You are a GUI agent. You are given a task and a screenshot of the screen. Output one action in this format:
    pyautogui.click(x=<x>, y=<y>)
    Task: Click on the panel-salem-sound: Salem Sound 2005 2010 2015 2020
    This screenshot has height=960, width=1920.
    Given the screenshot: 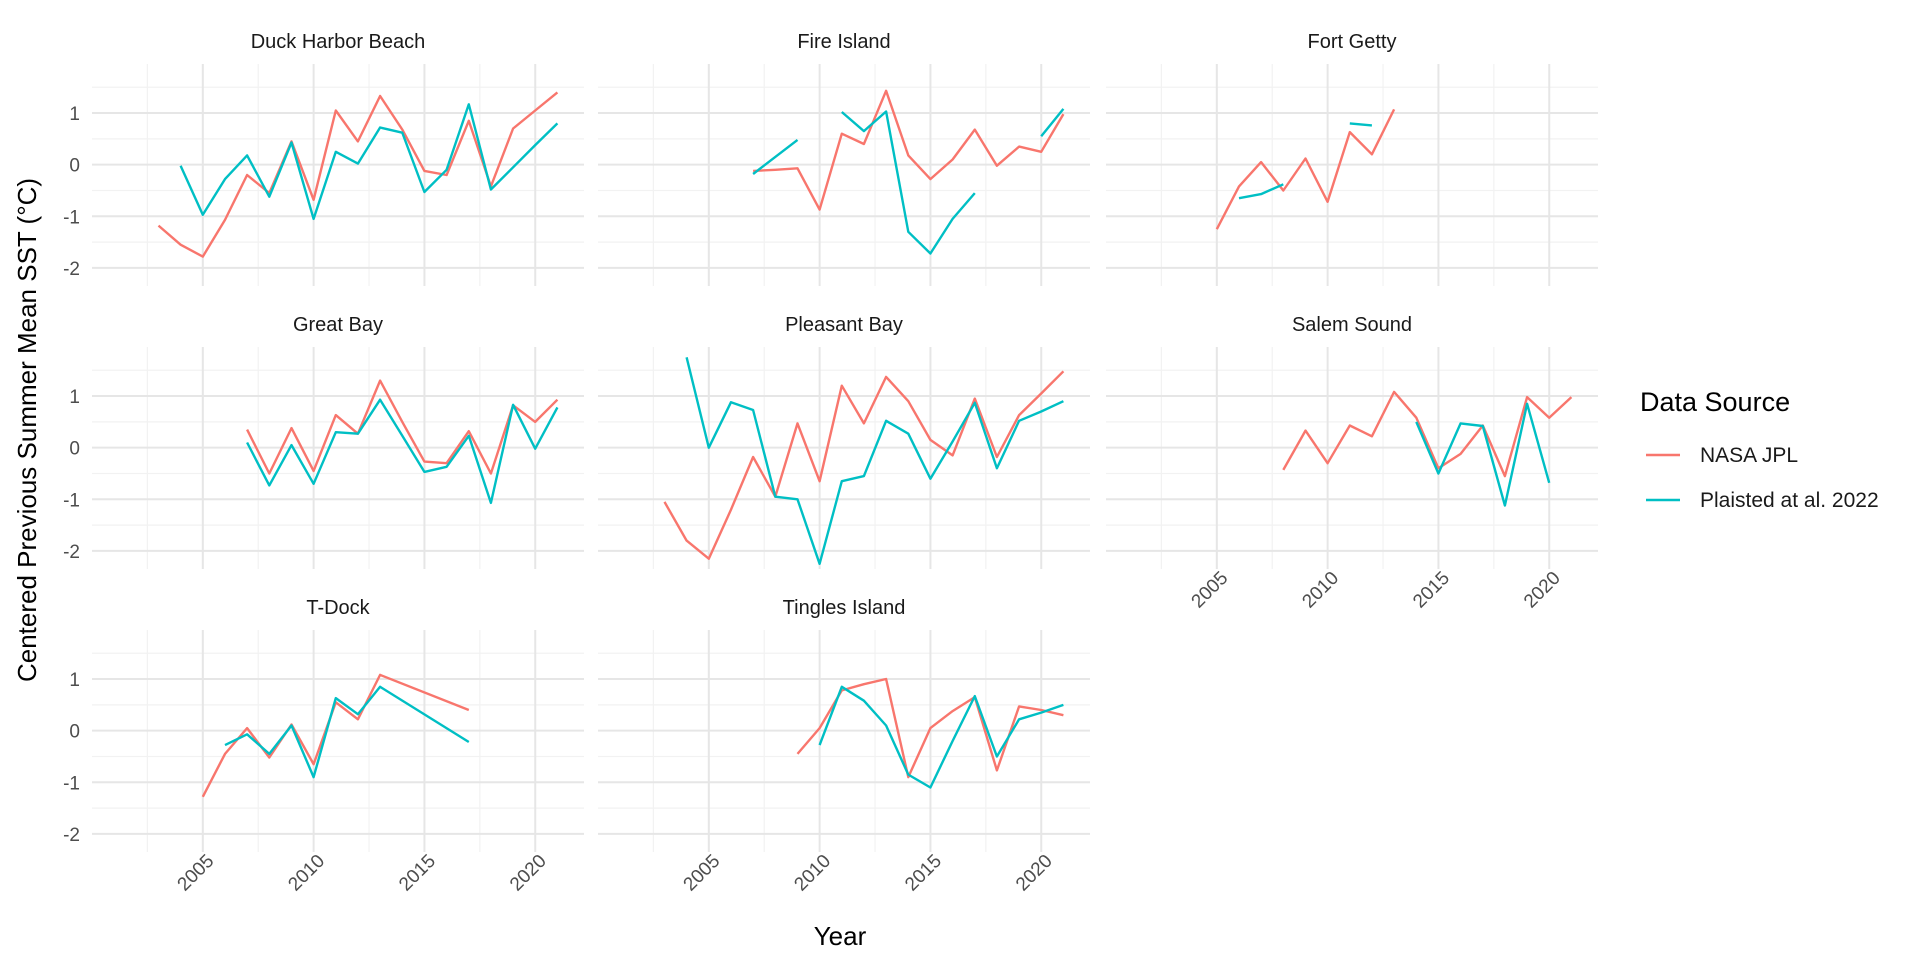 What is the action you would take?
    pyautogui.click(x=1352, y=463)
    